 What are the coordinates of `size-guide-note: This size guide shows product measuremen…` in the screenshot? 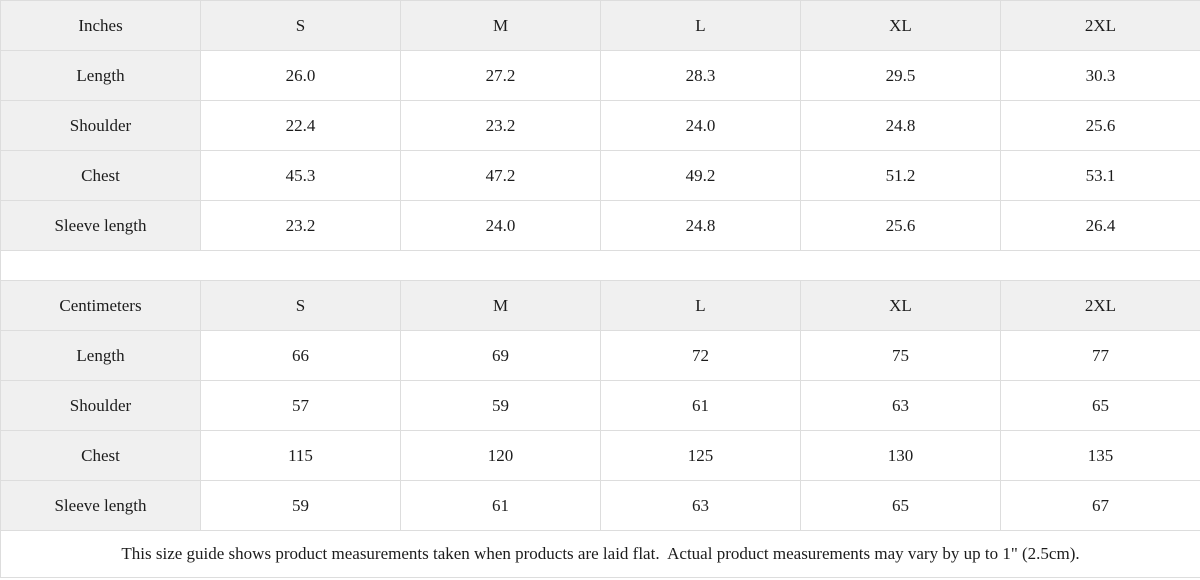 It's located at (600, 554).